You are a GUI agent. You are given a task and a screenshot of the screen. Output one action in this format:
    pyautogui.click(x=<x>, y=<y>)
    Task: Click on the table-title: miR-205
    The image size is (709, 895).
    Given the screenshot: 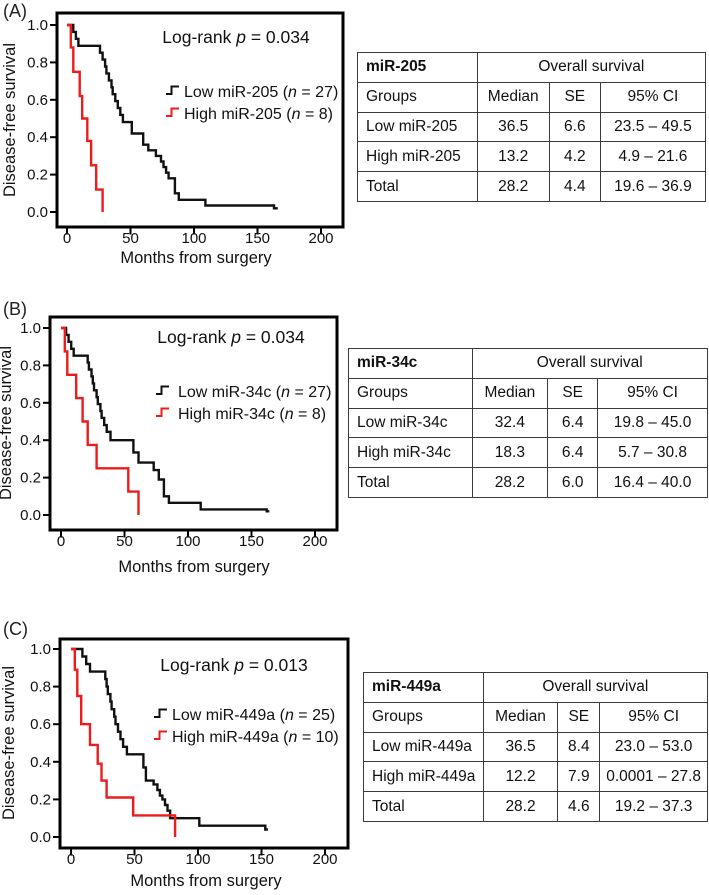 What is the action you would take?
    pyautogui.click(x=417, y=67)
    